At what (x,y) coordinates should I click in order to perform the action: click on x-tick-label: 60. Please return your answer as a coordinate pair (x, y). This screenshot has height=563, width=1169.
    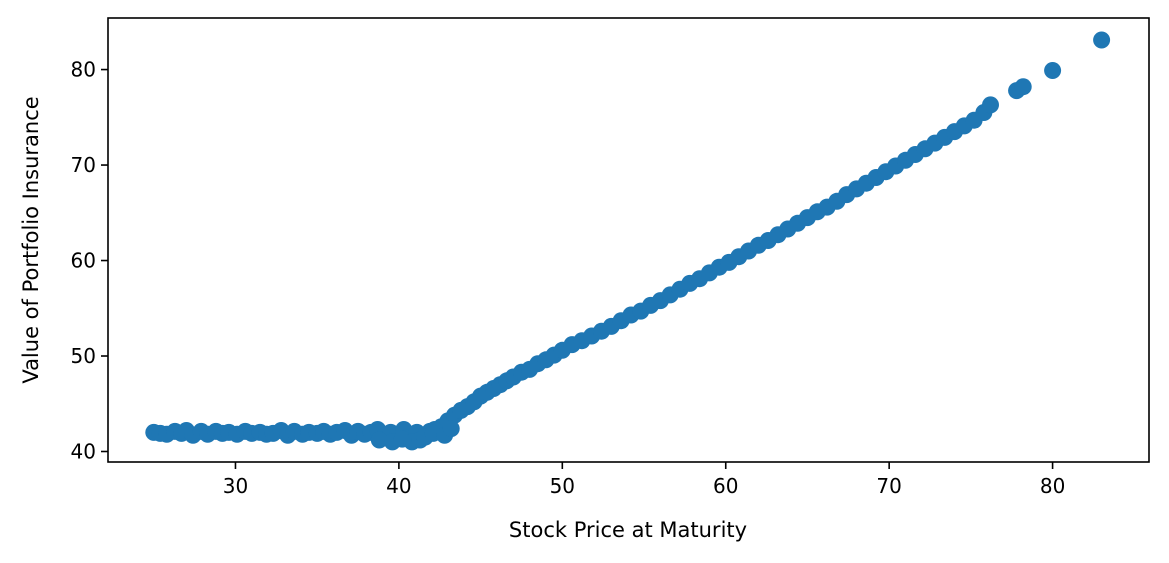
    Looking at the image, I should click on (725, 486).